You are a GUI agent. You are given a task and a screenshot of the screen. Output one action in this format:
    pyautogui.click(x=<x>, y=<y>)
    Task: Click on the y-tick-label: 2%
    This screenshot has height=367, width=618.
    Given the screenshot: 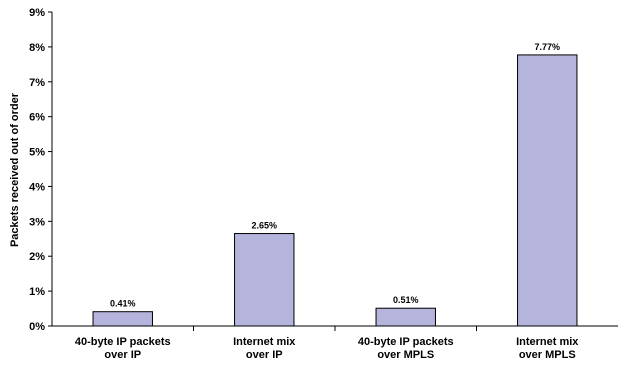 What is the action you would take?
    pyautogui.click(x=37, y=257)
    